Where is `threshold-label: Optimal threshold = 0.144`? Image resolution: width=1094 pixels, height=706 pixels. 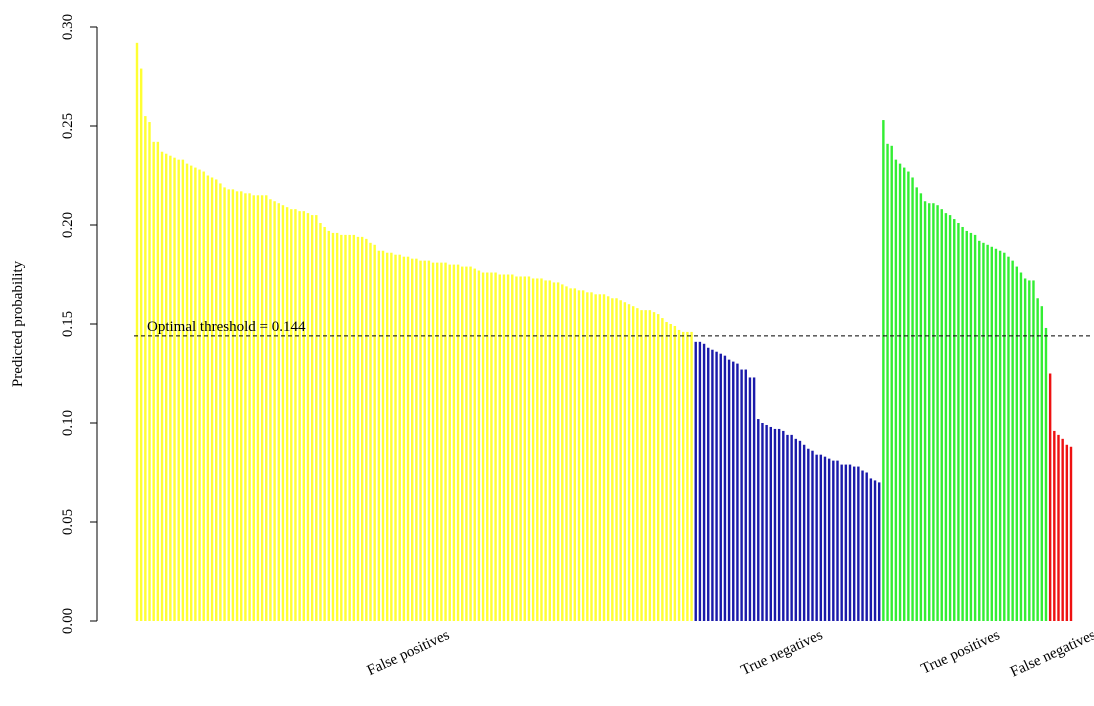
threshold-label: Optimal threshold = 0.144 is located at coordinates (226, 327).